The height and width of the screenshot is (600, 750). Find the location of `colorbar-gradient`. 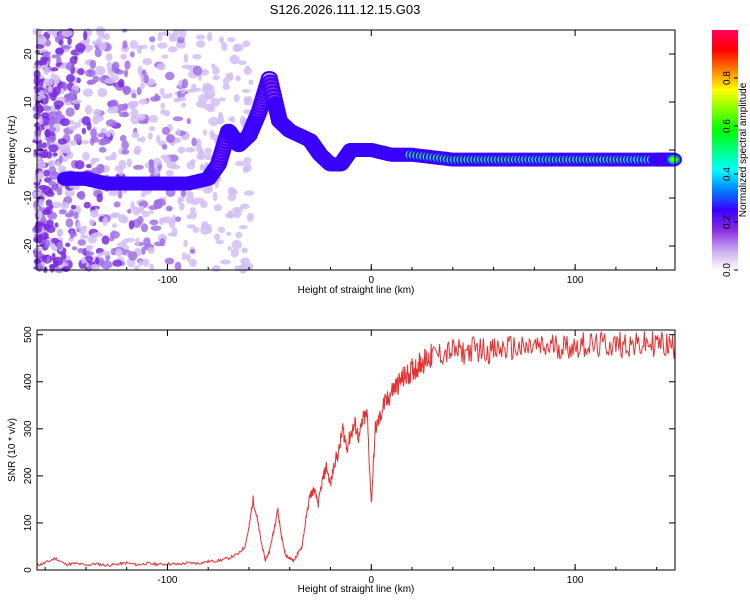

colorbar-gradient is located at coordinates (725, 150).